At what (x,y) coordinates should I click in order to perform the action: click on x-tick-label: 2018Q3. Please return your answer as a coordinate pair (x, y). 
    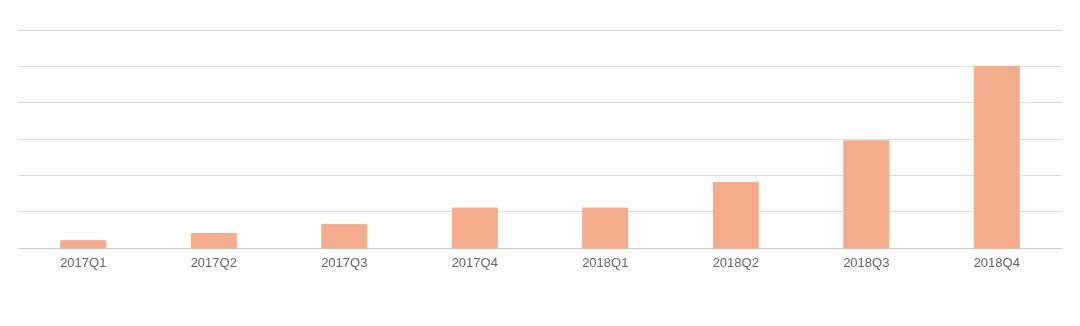
    Looking at the image, I should click on (866, 262).